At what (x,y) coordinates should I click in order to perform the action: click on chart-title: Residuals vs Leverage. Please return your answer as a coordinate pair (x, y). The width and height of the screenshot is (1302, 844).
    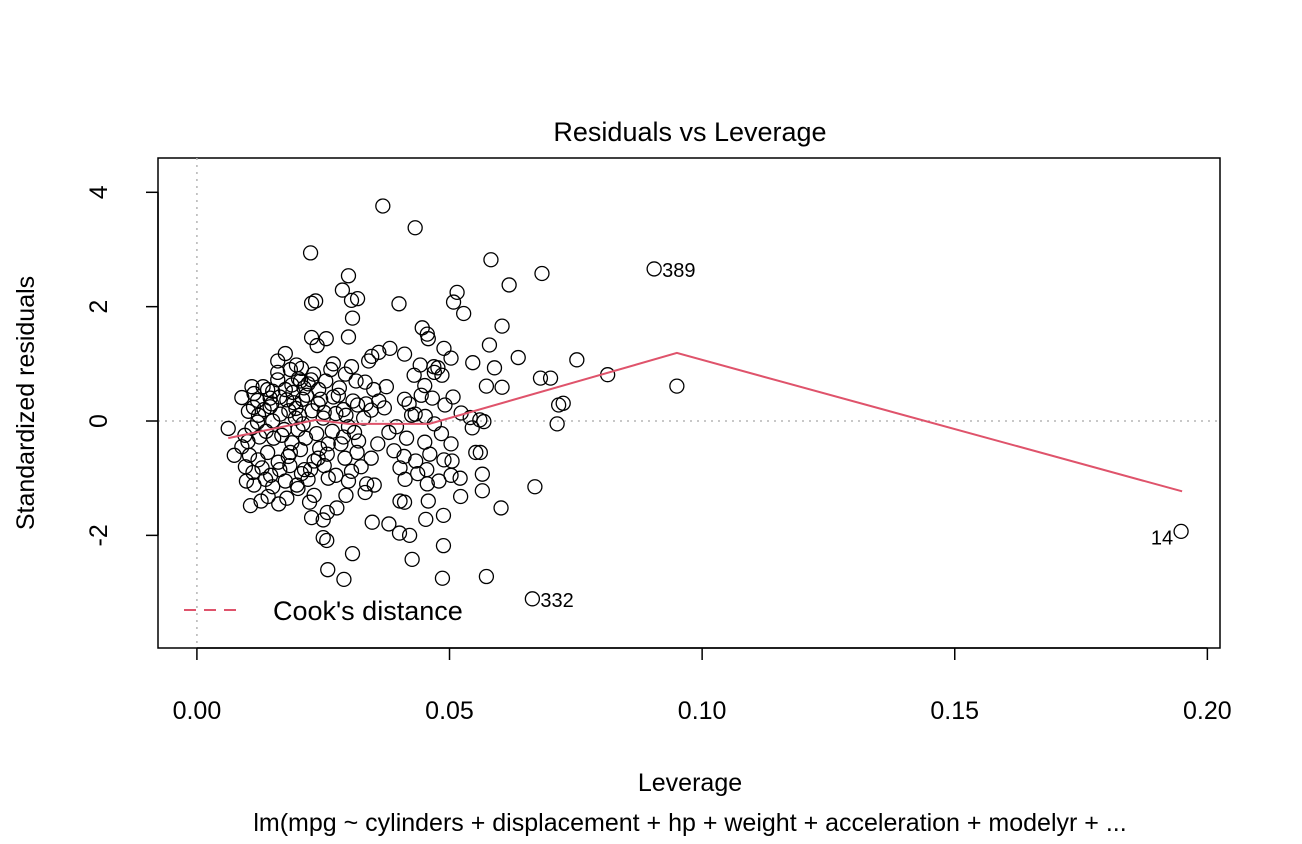
    Looking at the image, I should click on (689, 132).